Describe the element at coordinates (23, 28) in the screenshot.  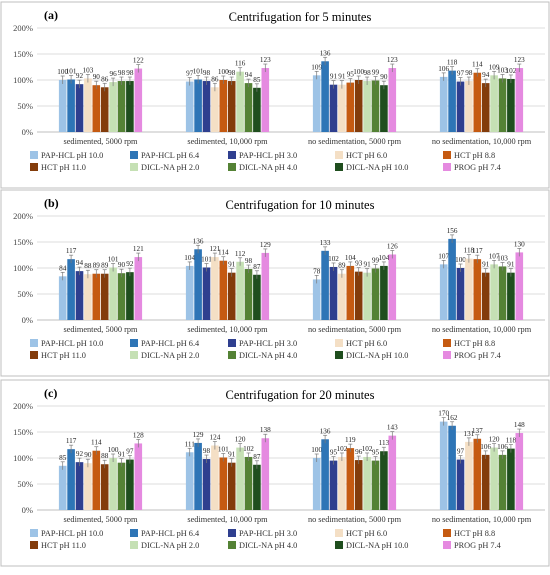
I see `y-tick-label: 200%` at that location.